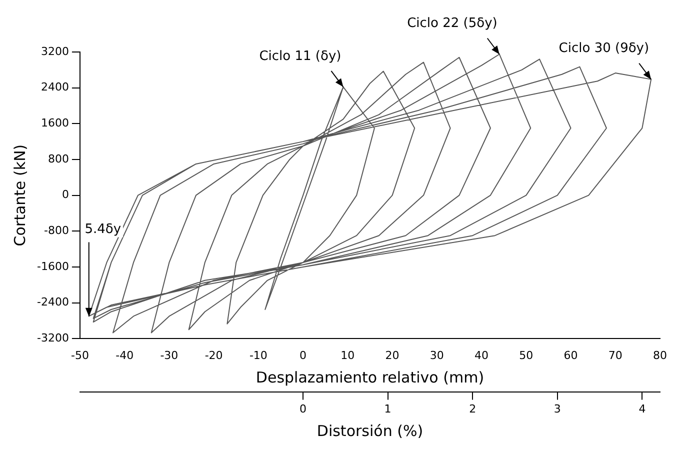  I want to click on y-tick-label: 1600, so click(54, 123).